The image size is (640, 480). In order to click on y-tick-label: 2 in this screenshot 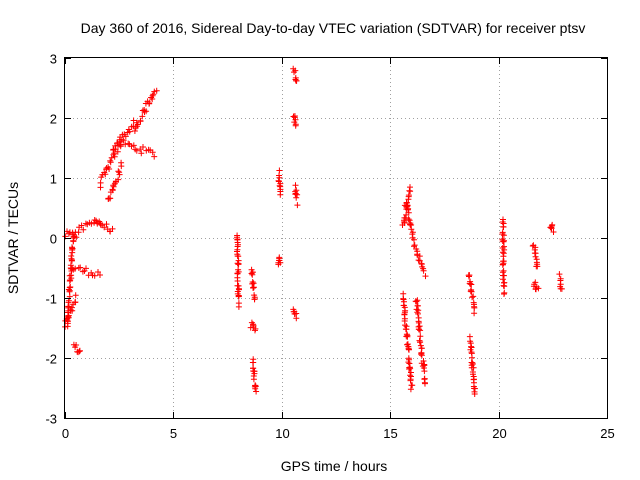, I will do `click(53, 119)`.